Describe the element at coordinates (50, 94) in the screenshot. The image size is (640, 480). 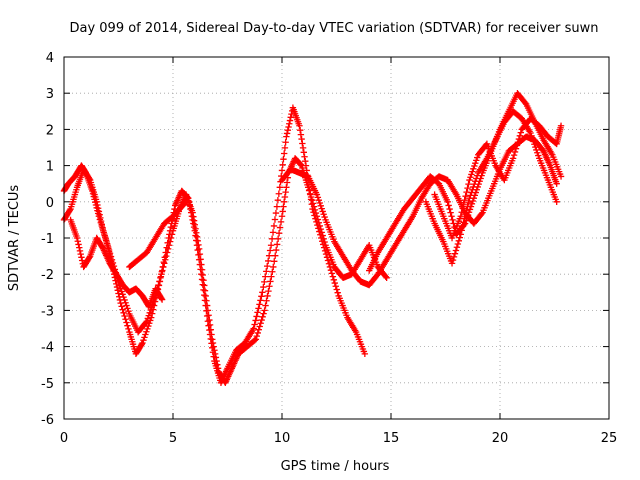
I see `y-tick-label: 3` at that location.